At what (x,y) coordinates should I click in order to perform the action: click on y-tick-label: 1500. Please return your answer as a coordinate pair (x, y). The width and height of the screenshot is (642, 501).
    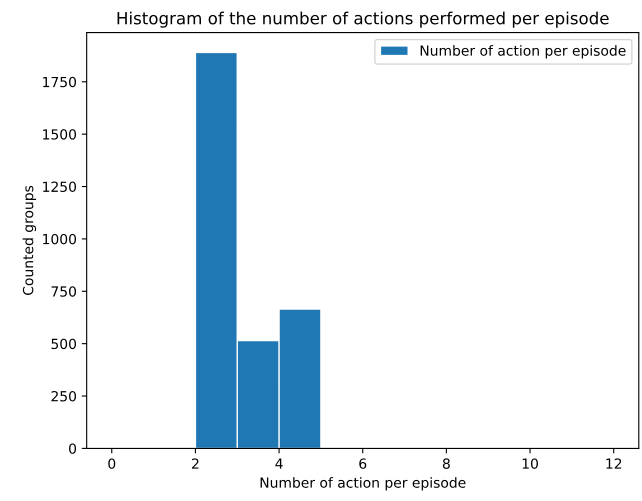
    Looking at the image, I should click on (59, 134).